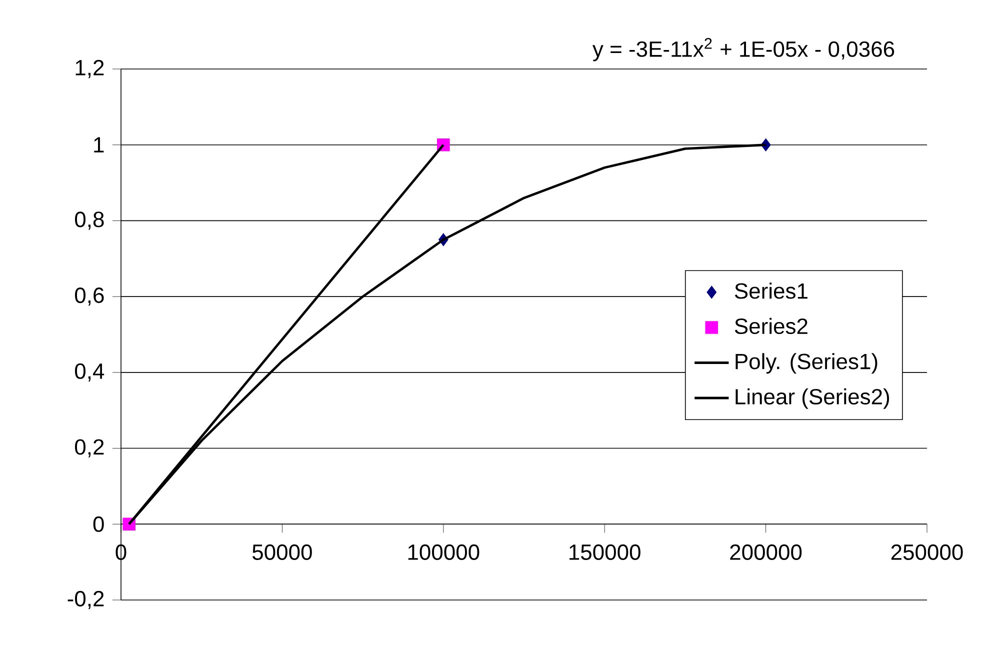 The height and width of the screenshot is (650, 982). Describe the element at coordinates (89, 372) in the screenshot. I see `y-tick-label: 0,4` at that location.